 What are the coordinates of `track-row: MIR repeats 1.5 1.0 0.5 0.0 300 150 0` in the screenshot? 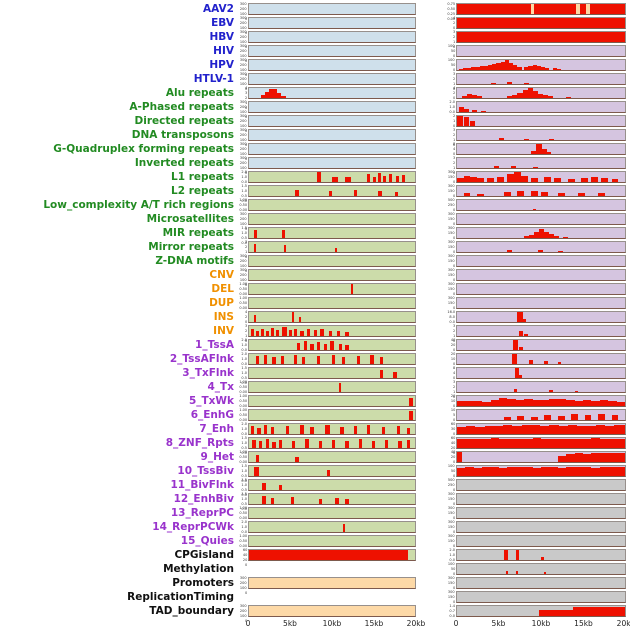 It's located at (315, 235).